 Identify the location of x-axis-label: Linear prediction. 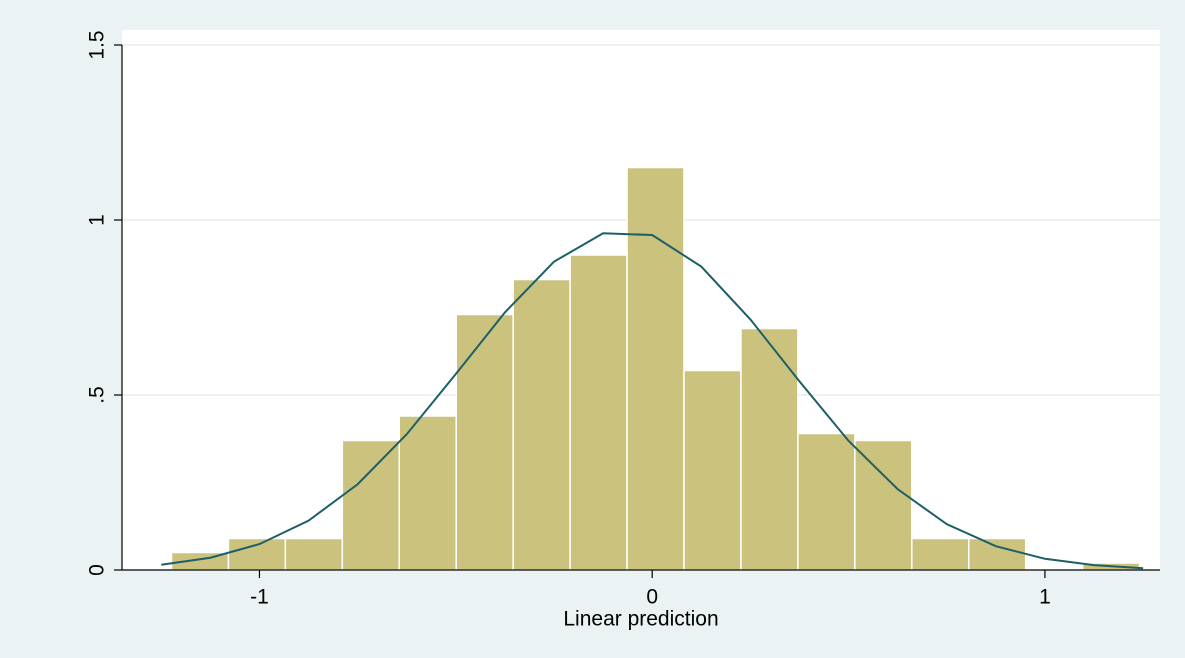
(640, 619).